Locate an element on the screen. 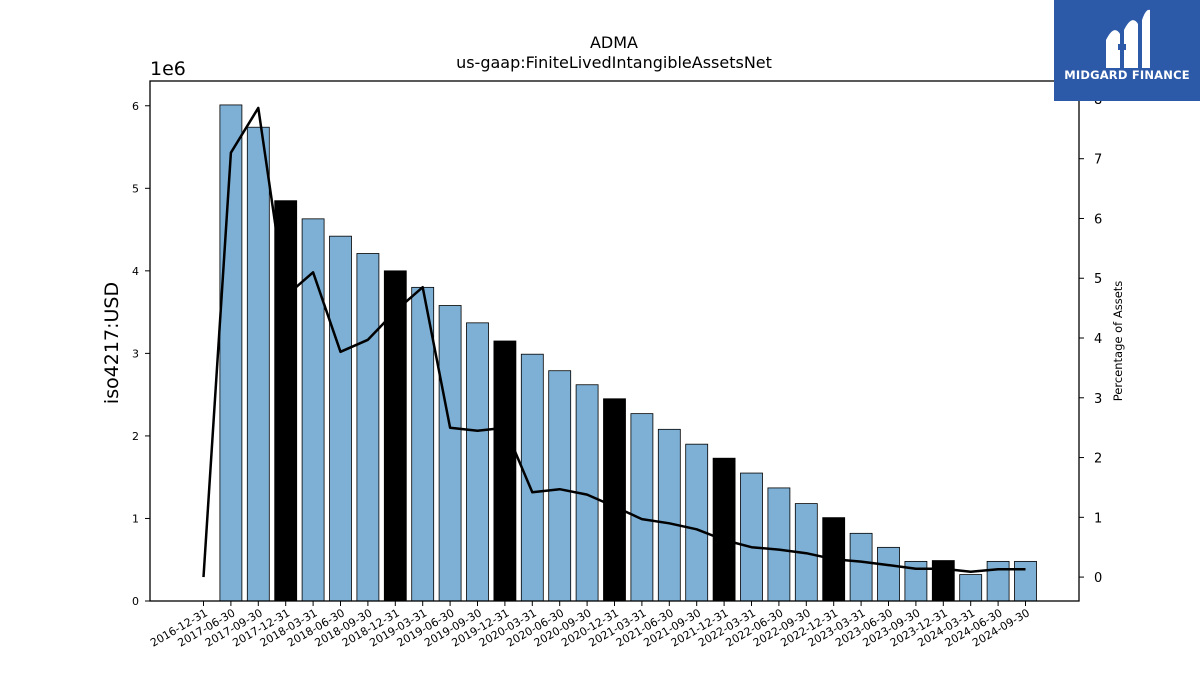  y2-tick-label: 1 is located at coordinates (1098, 518).